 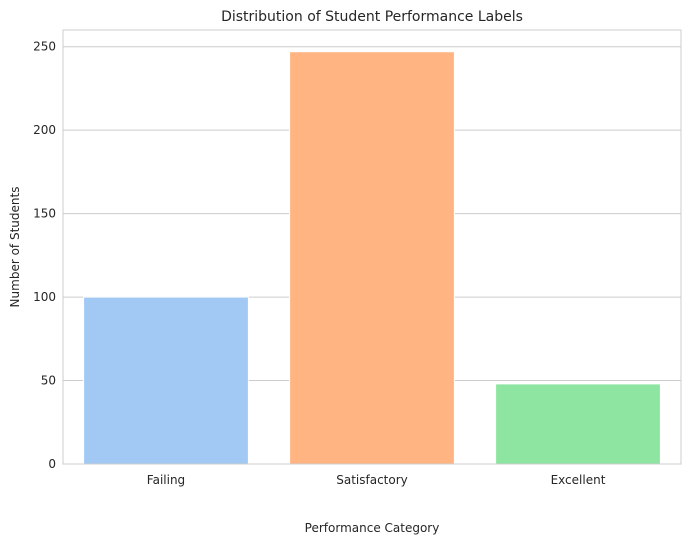 What do you see at coordinates (44, 255) in the screenshot?
I see `y-tick-labels: 0 50 100 150 200 250` at bounding box center [44, 255].